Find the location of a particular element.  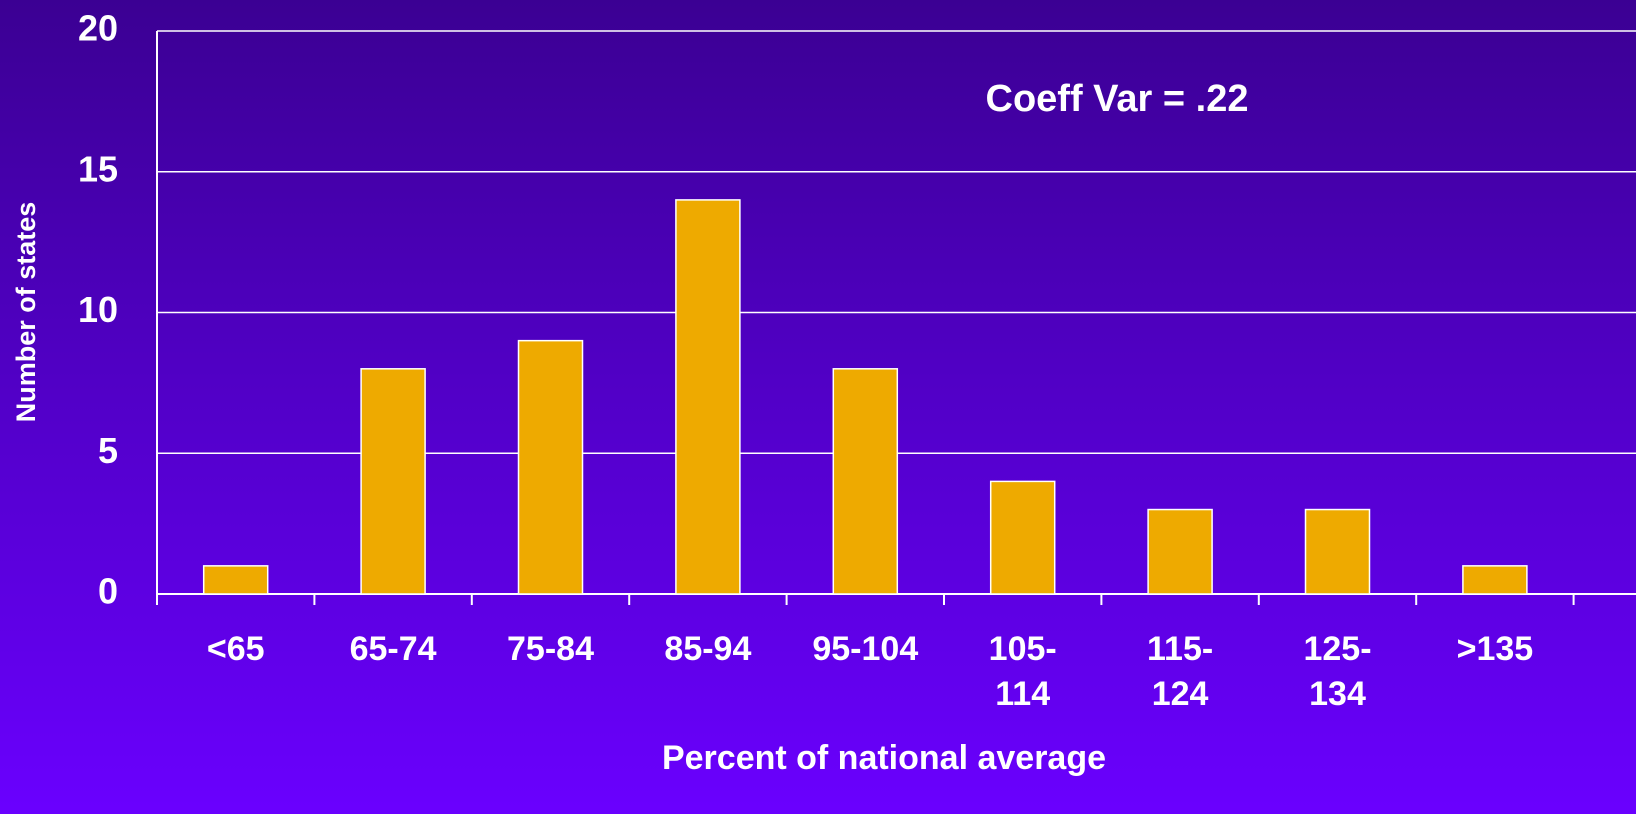

x-tick-label: 105- 114 is located at coordinates (1022, 671).